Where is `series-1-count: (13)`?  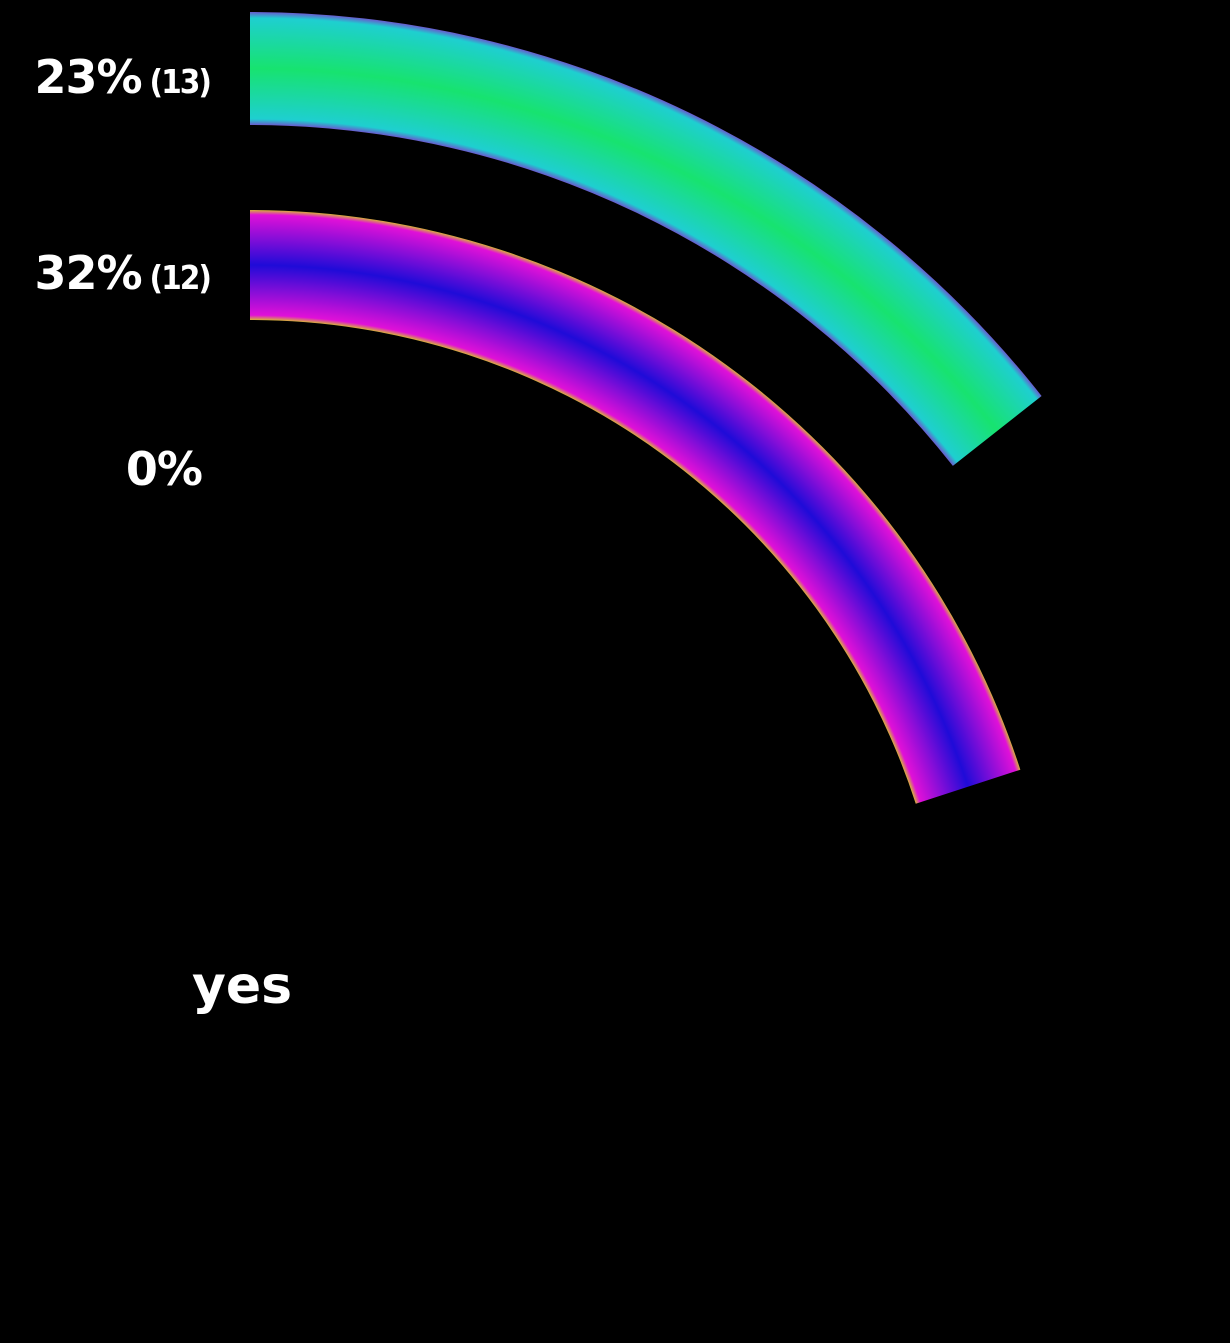
series-1-count: (13) is located at coordinates (180, 81).